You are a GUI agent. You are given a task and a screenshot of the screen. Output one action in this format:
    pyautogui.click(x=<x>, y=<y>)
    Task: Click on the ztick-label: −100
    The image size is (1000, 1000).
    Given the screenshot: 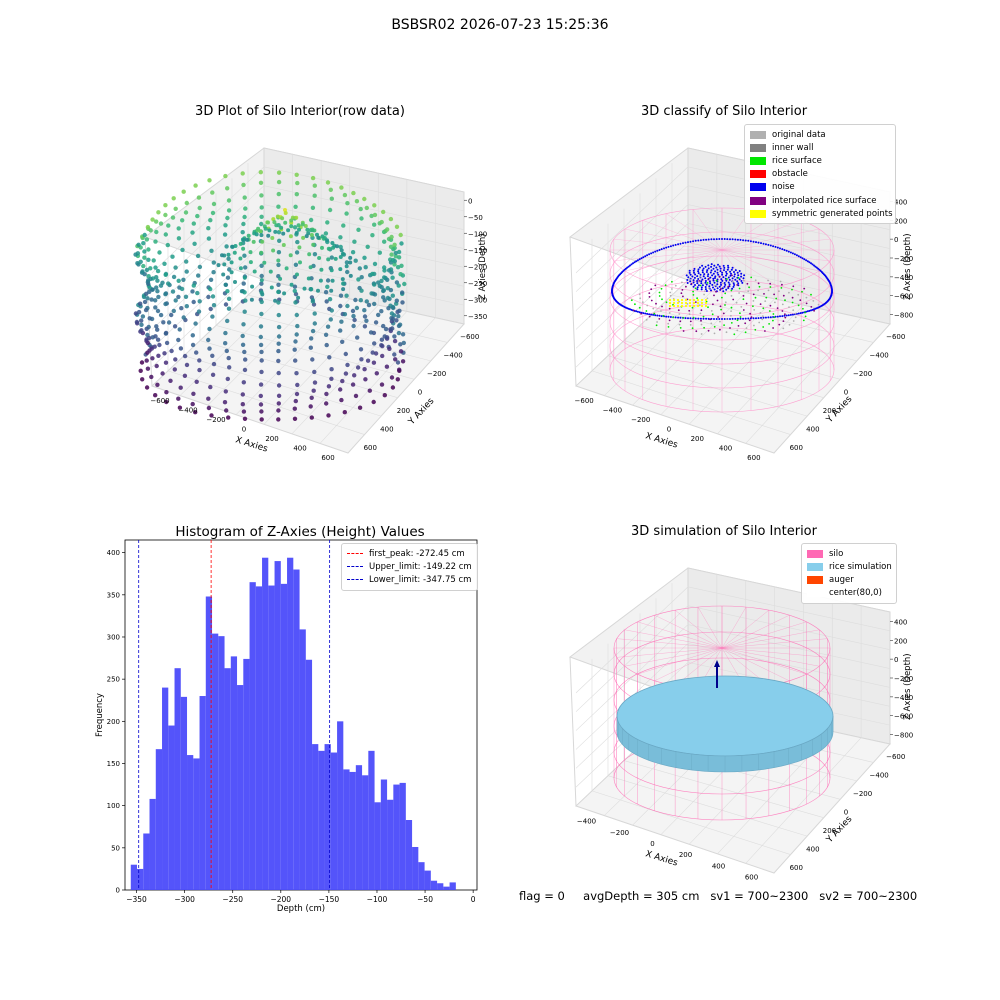 What is the action you would take?
    pyautogui.click(x=477, y=234)
    